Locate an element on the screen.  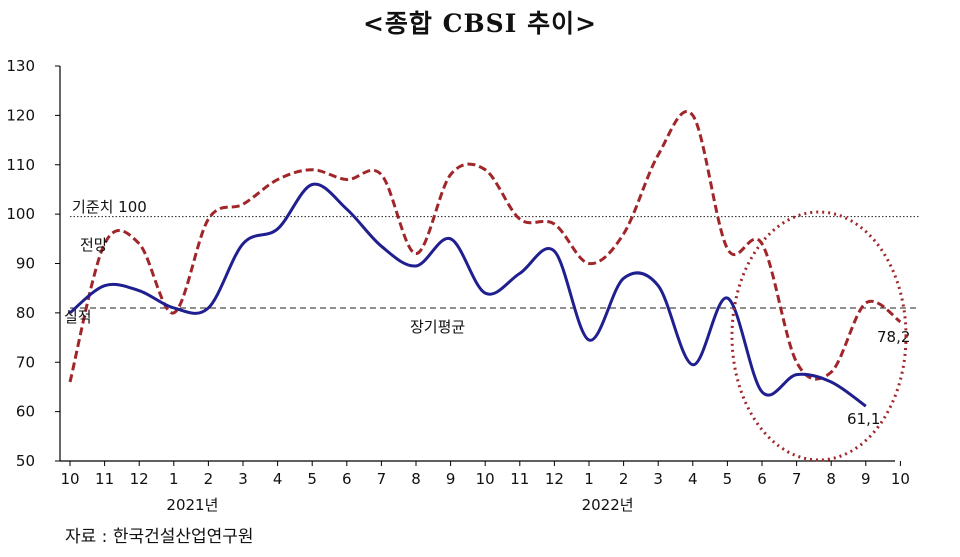
y-tick-label: 50 is located at coordinates (25, 461).